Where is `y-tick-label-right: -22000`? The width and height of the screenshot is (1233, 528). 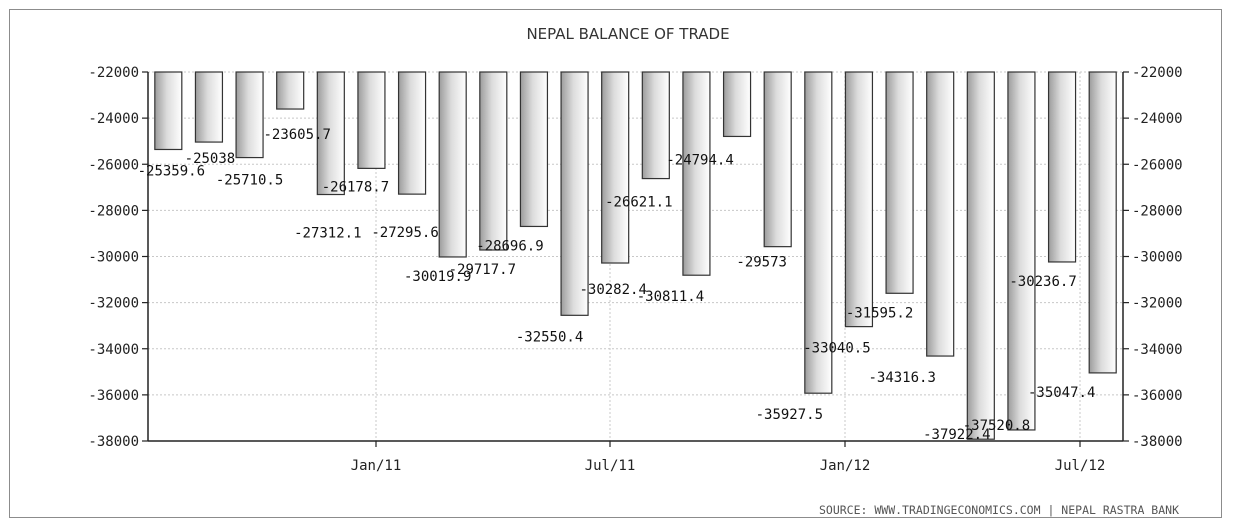 y-tick-label-right: -22000 is located at coordinates (1157, 73).